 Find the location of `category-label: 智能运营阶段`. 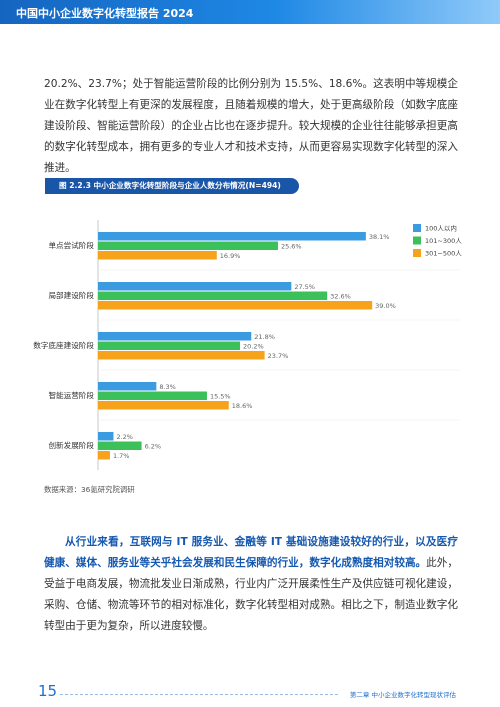

category-label: 智能运营阶段 is located at coordinates (71, 395).